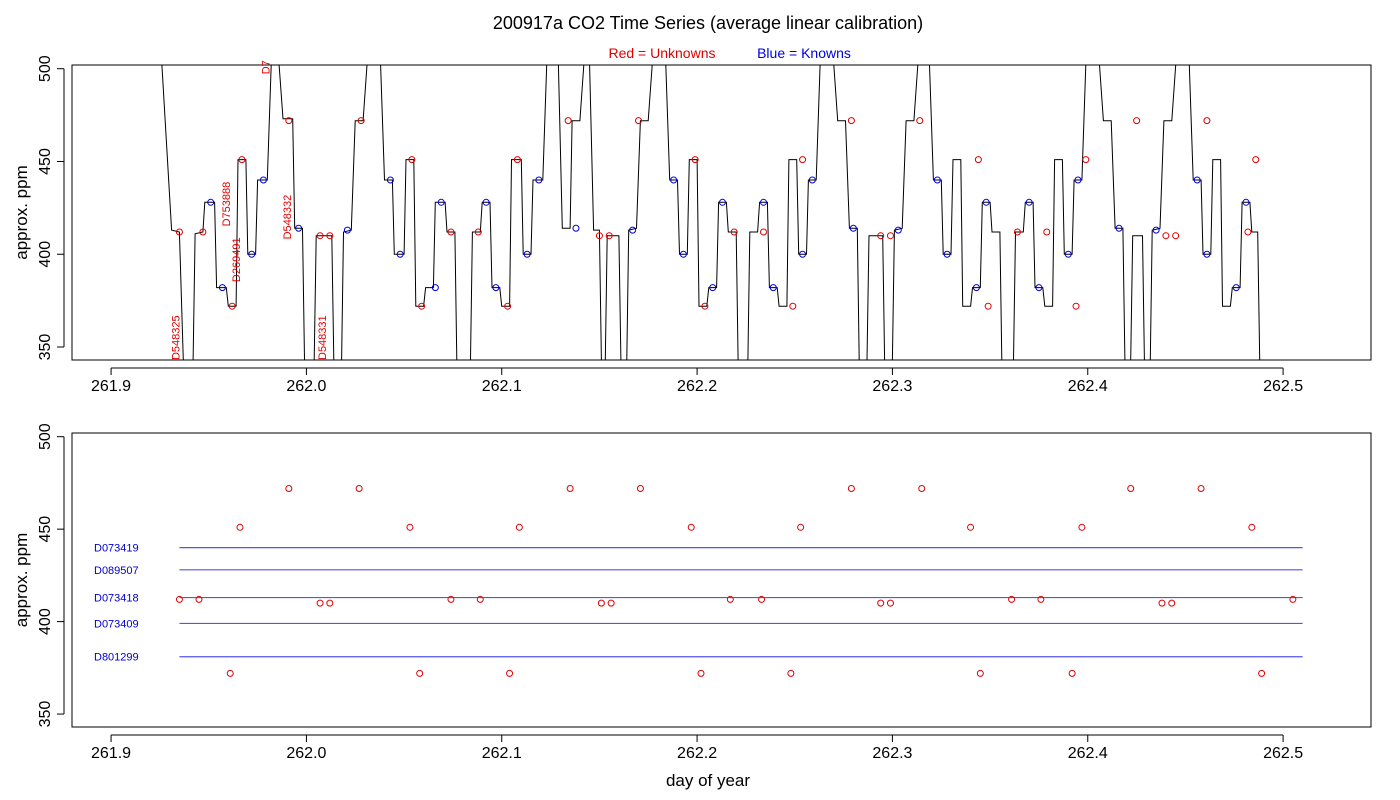  I want to click on sample-id-label: D548325, so click(176, 337).